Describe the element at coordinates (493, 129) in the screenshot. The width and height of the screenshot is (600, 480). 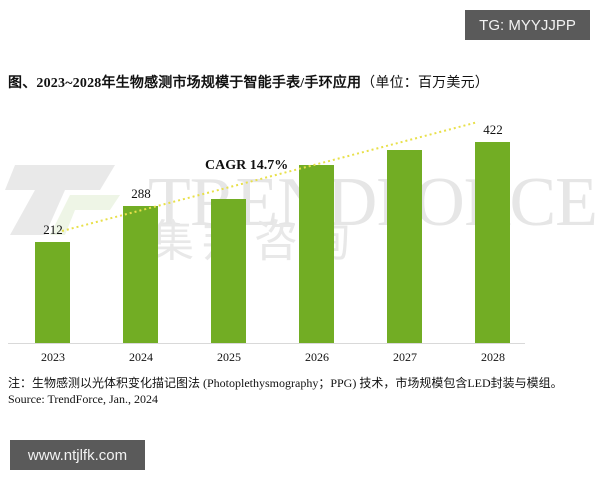
I see `bar-value-label: 422` at that location.